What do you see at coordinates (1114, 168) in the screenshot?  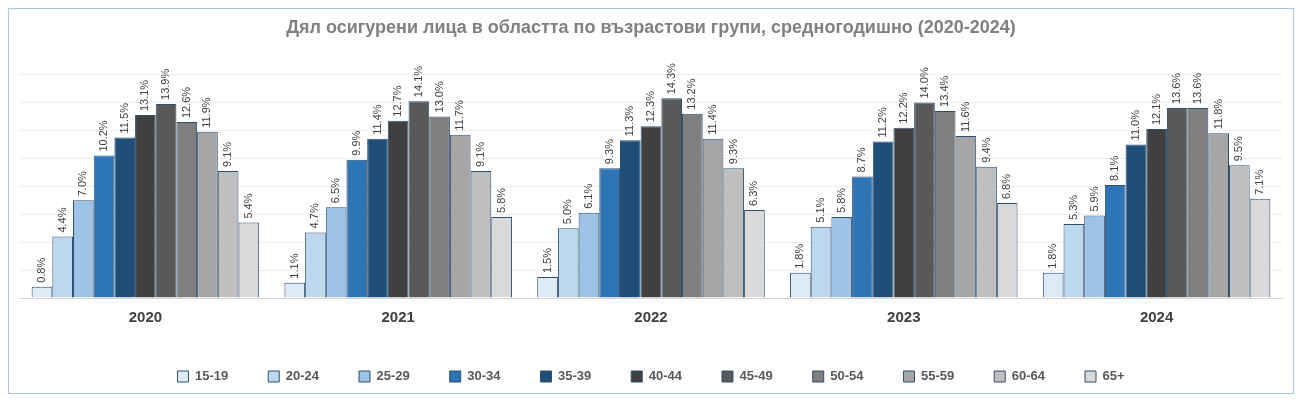 I see `data-label: 8.1%` at bounding box center [1114, 168].